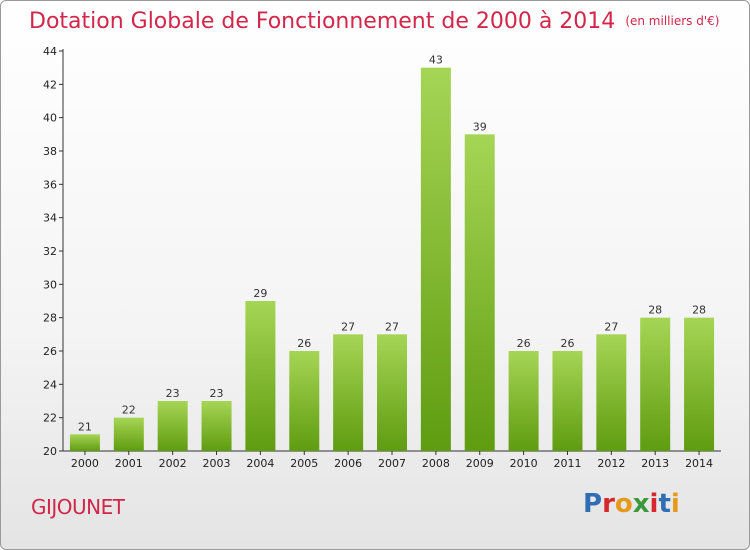 This screenshot has height=550, width=750. Describe the element at coordinates (699, 384) in the screenshot. I see `bar-2014` at that location.